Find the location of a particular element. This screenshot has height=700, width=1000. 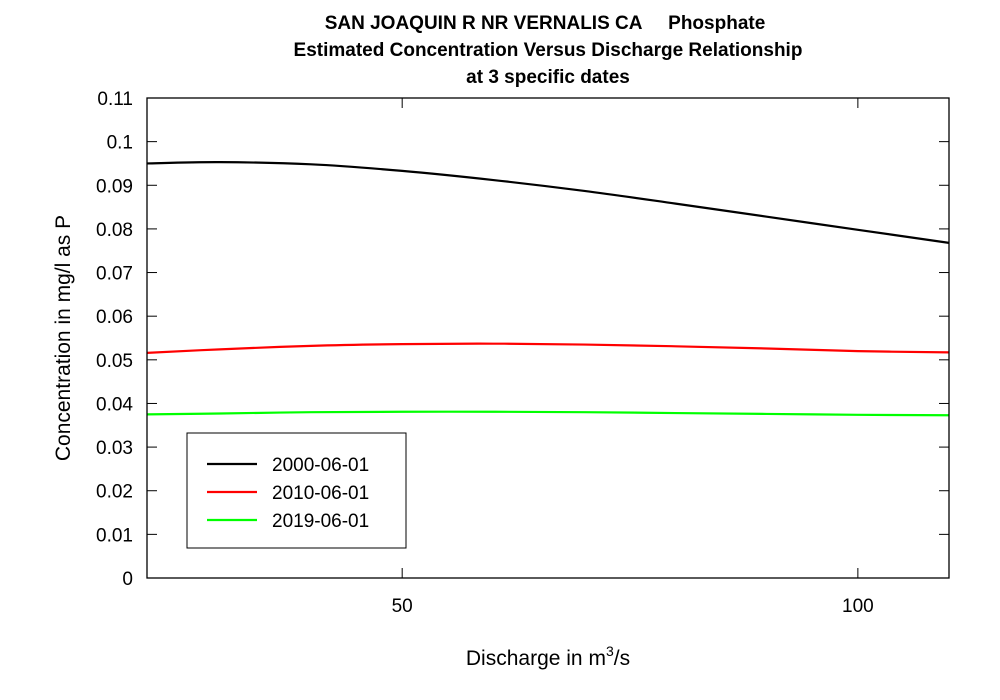

legend-box is located at coordinates (296, 490).